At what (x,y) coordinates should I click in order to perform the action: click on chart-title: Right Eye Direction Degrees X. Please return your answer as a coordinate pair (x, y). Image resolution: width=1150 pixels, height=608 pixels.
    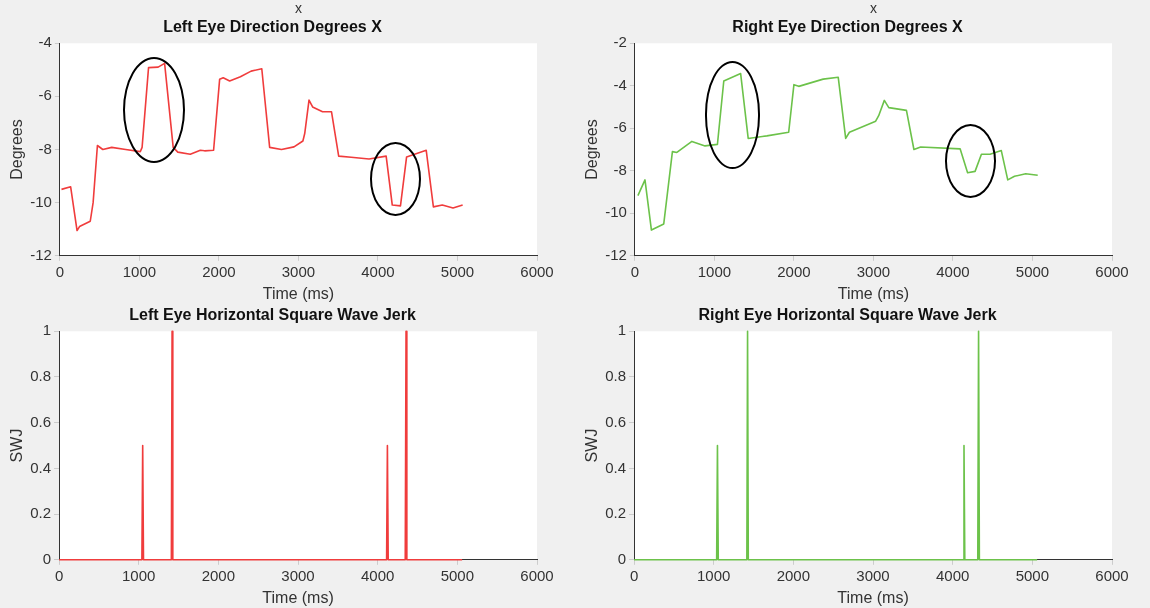
    Looking at the image, I should click on (847, 27).